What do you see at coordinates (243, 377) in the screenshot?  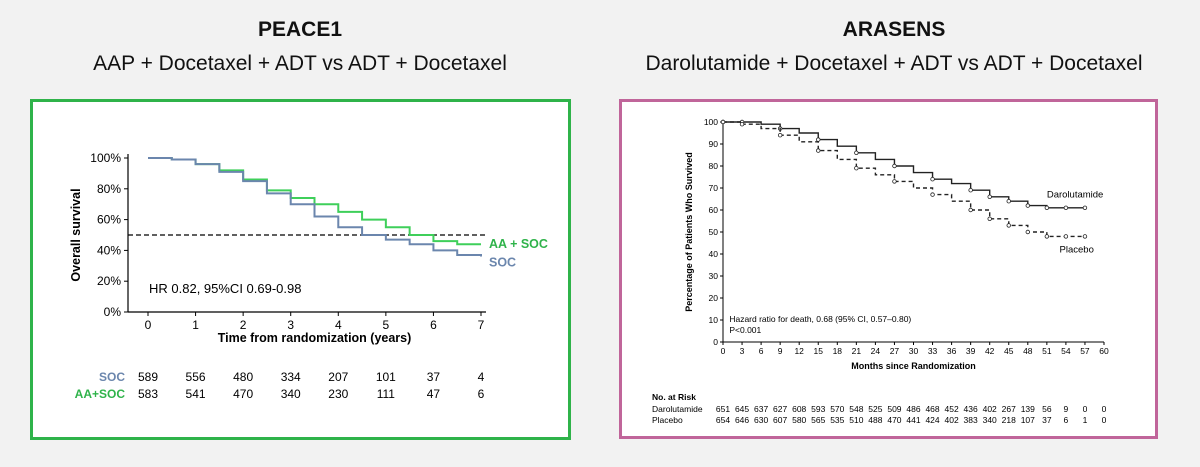 I see `risk-value: 480` at bounding box center [243, 377].